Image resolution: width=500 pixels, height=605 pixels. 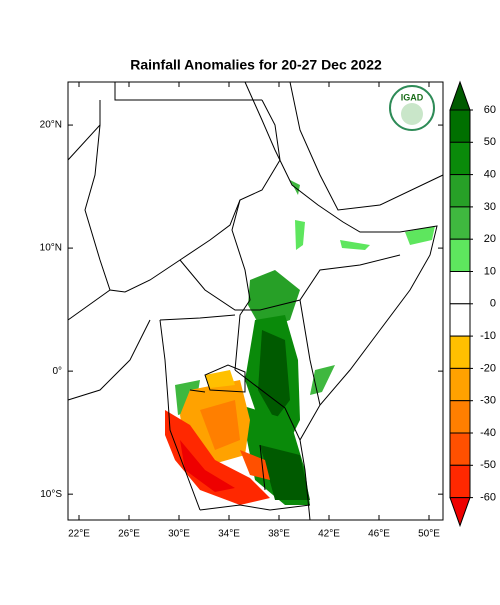 What do you see at coordinates (490, 142) in the screenshot?
I see `colorbar-label: 50` at bounding box center [490, 142].